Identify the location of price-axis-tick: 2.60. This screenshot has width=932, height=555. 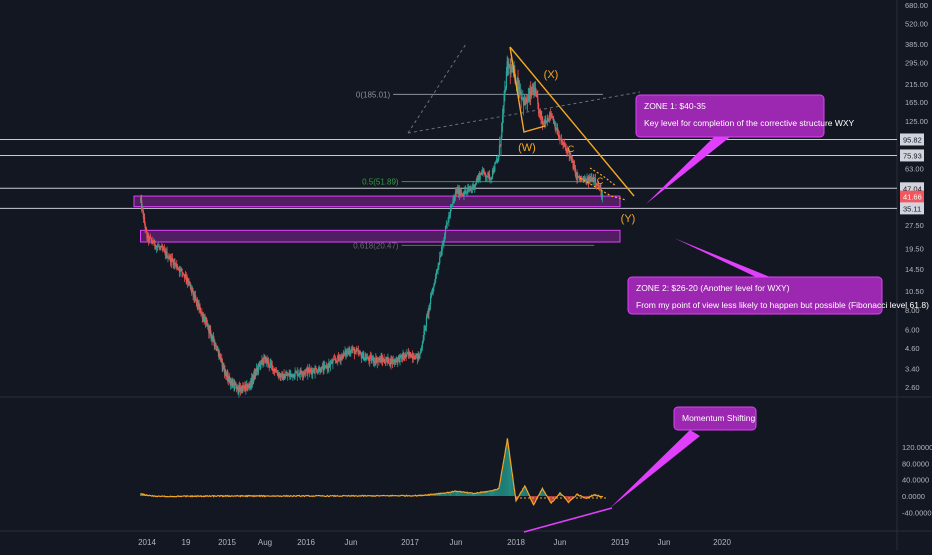
(912, 387).